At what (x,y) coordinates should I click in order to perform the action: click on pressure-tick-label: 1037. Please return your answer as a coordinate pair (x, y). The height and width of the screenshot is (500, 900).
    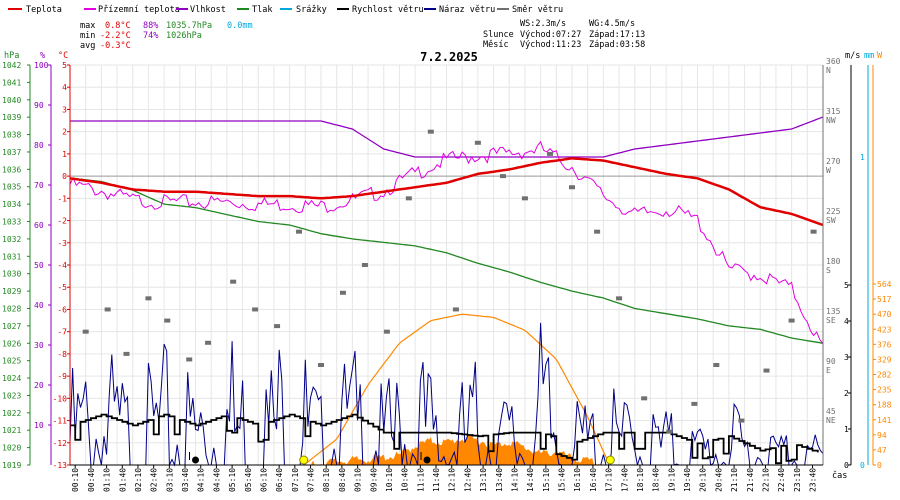
    Looking at the image, I should click on (11, 152).